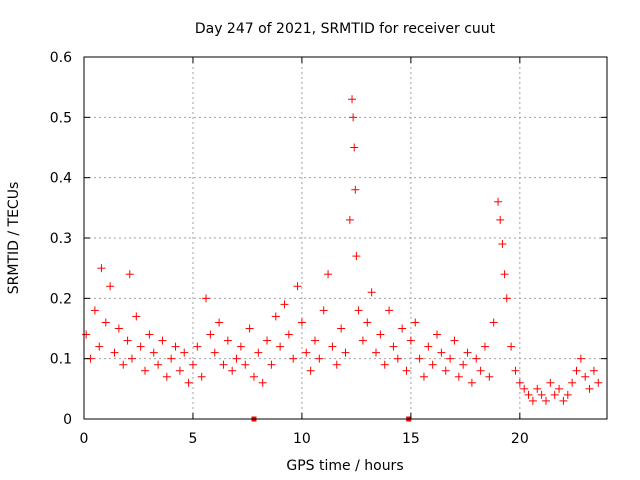 The width and height of the screenshot is (640, 480). What do you see at coordinates (61, 239) in the screenshot?
I see `y-tick-label-3: 0.3` at bounding box center [61, 239].